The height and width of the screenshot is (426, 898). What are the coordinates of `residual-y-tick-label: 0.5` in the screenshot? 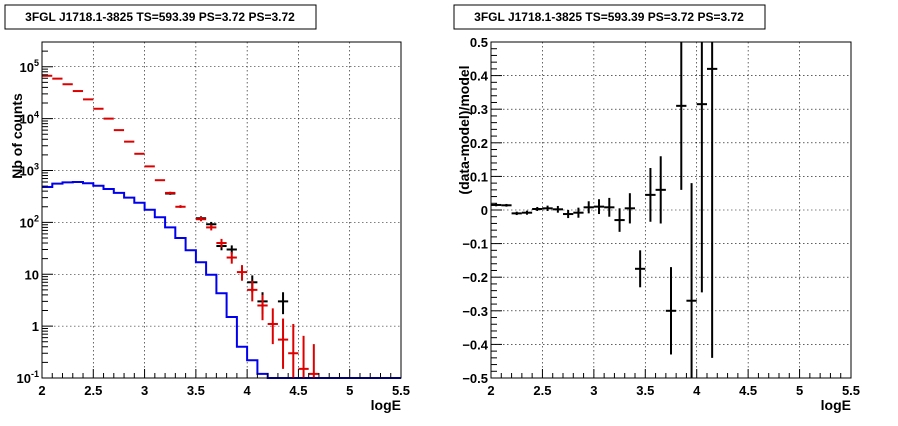 It's located at (479, 42).